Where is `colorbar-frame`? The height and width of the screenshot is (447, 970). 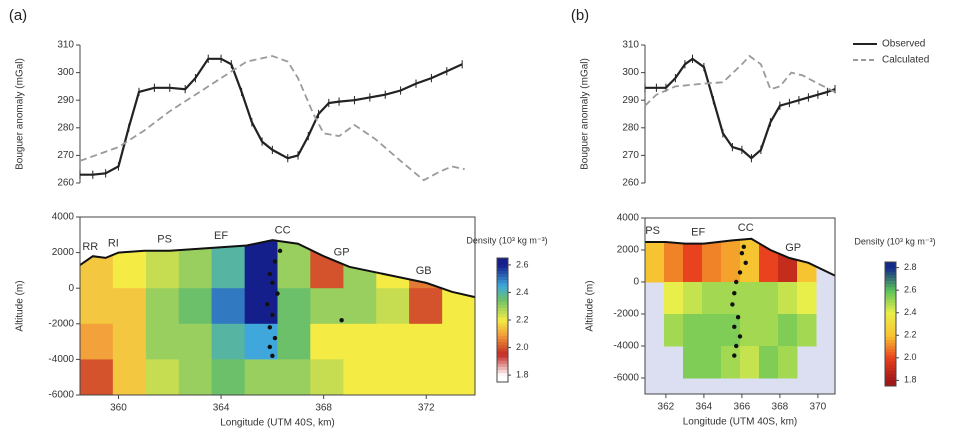
colorbar-frame is located at coordinates (890, 324).